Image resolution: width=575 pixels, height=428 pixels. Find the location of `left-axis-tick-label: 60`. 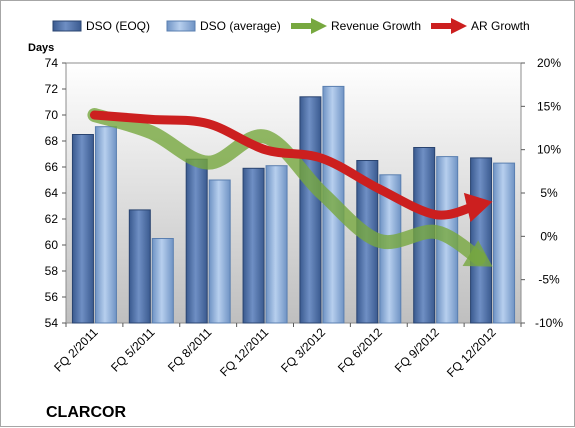

left-axis-tick-label: 60 is located at coordinates (52, 245).